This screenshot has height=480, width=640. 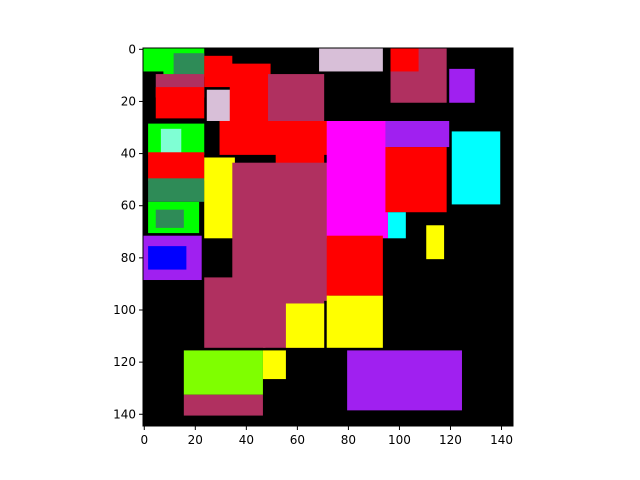 What do you see at coordinates (171, 144) in the screenshot?
I see `heatmap-region-aquamarine` at bounding box center [171, 144].